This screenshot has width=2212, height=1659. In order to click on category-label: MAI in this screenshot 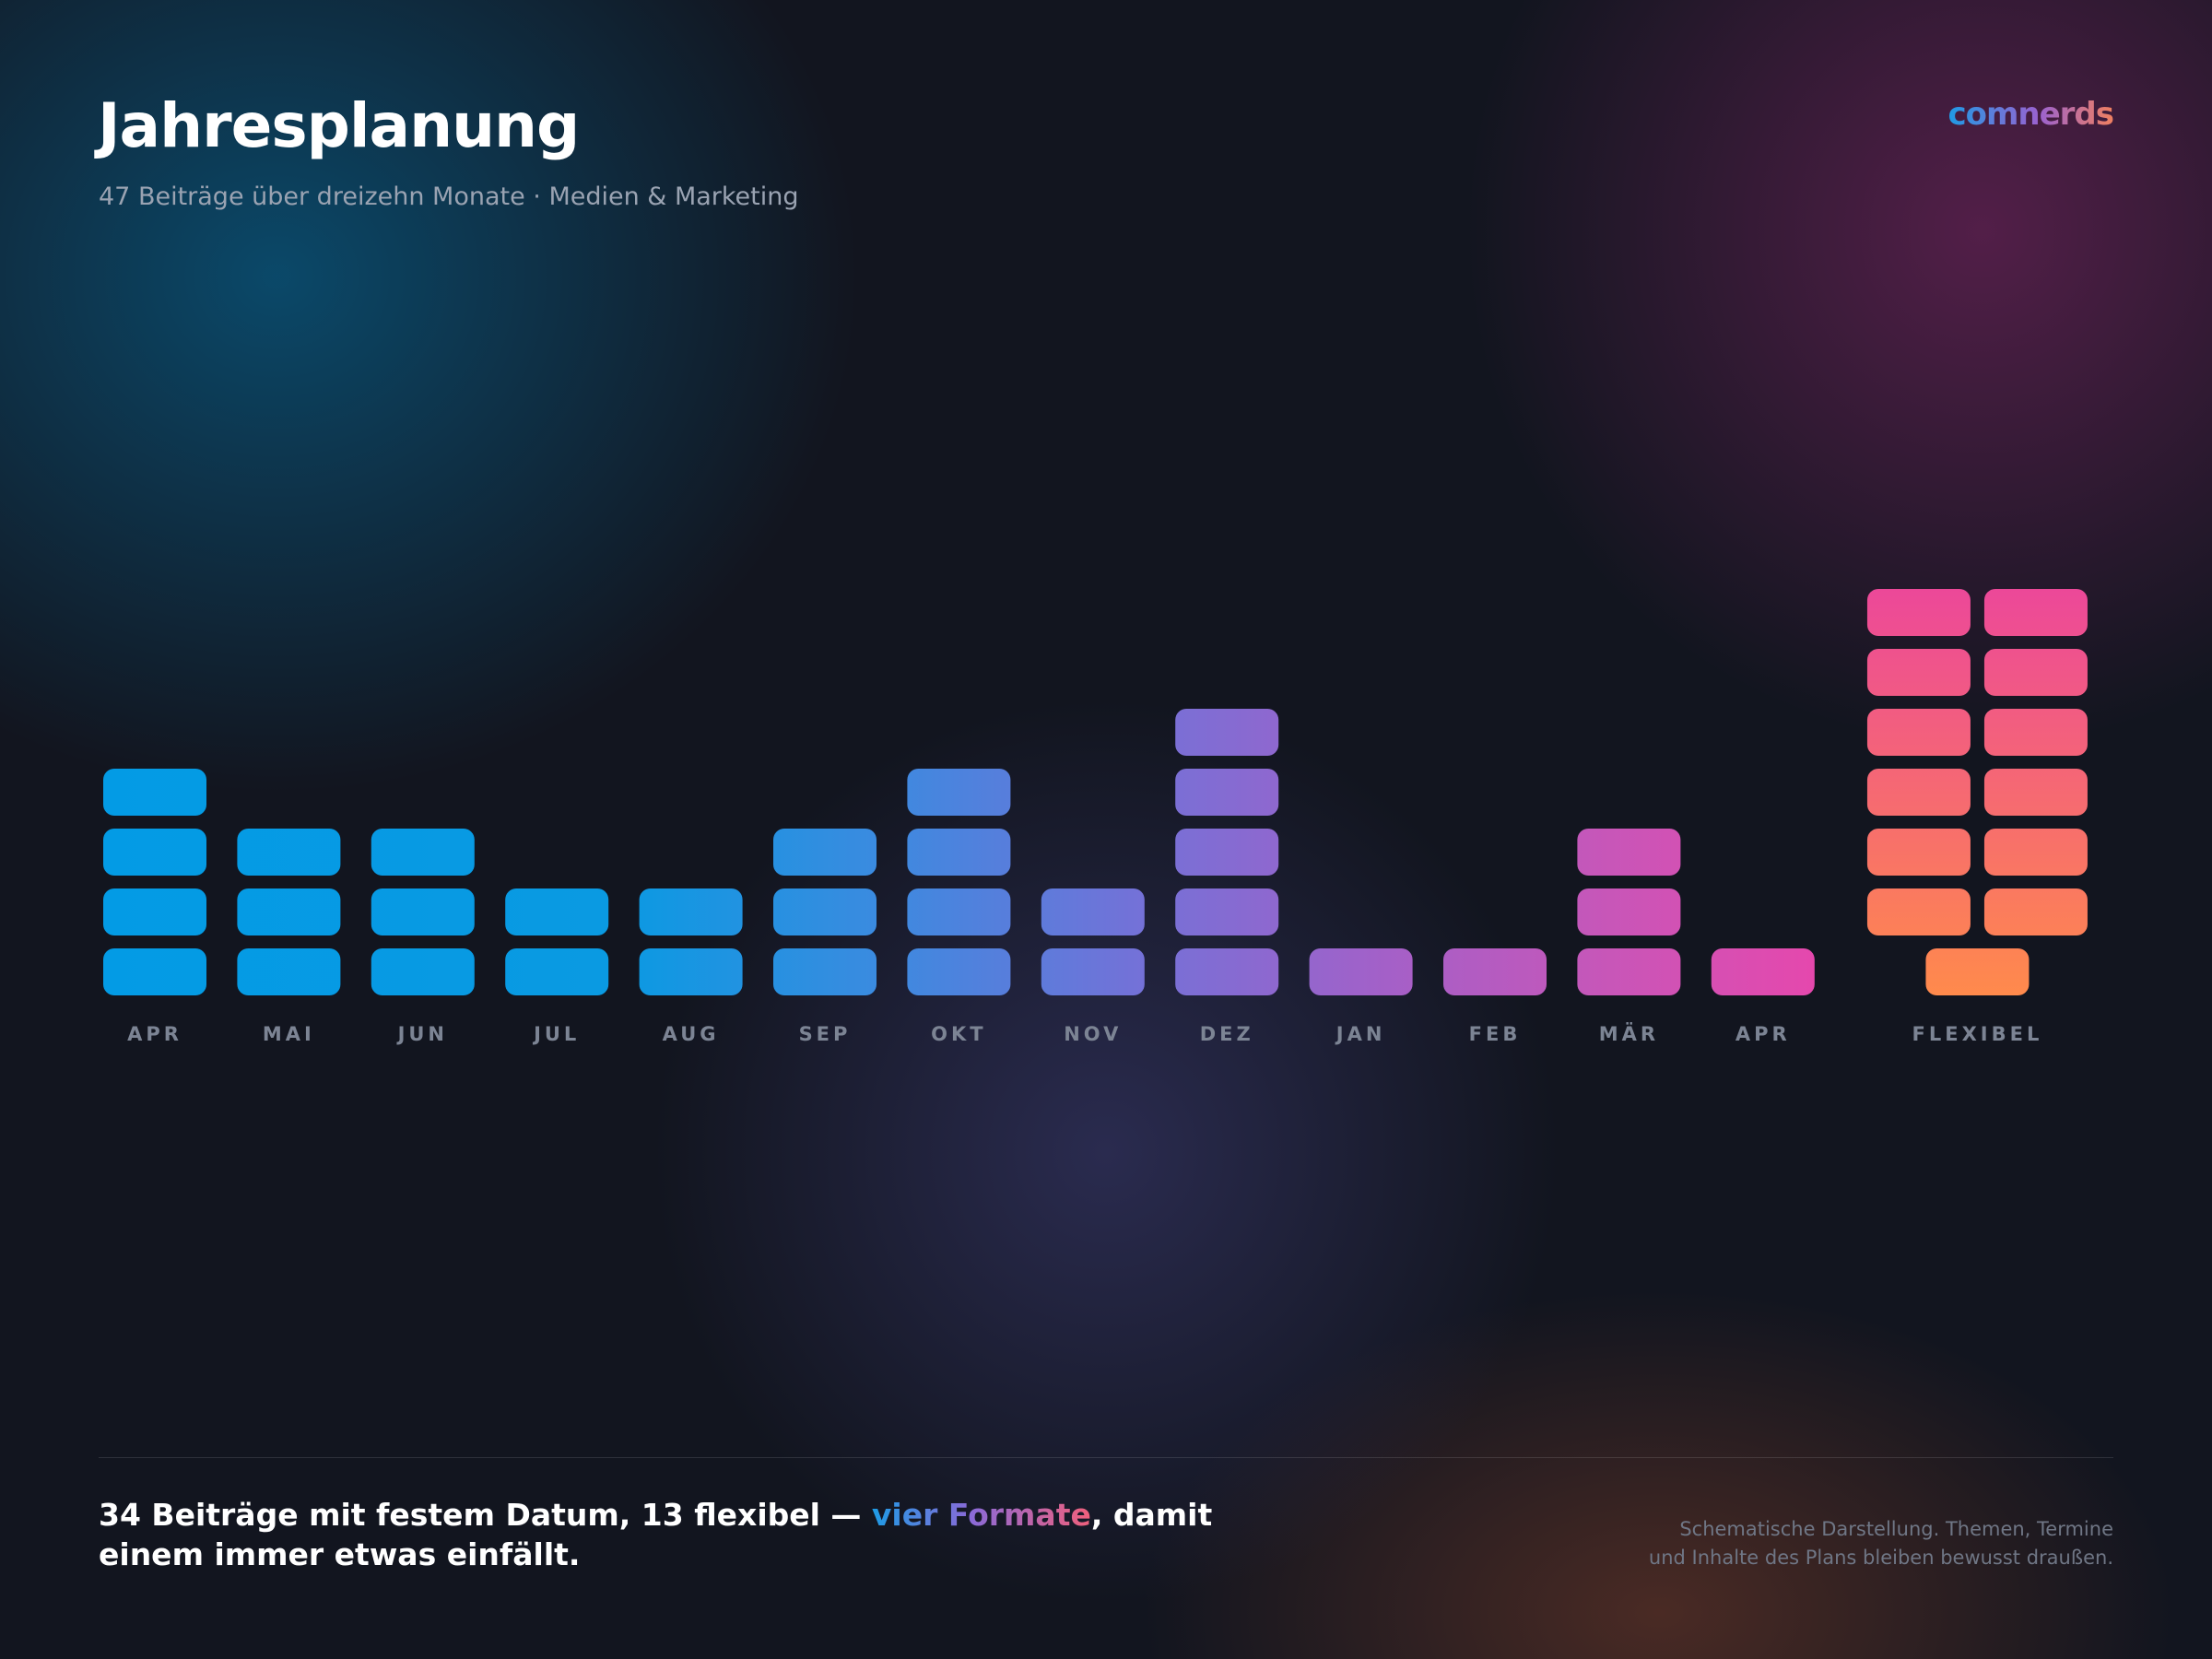, I will do `click(289, 1034)`.